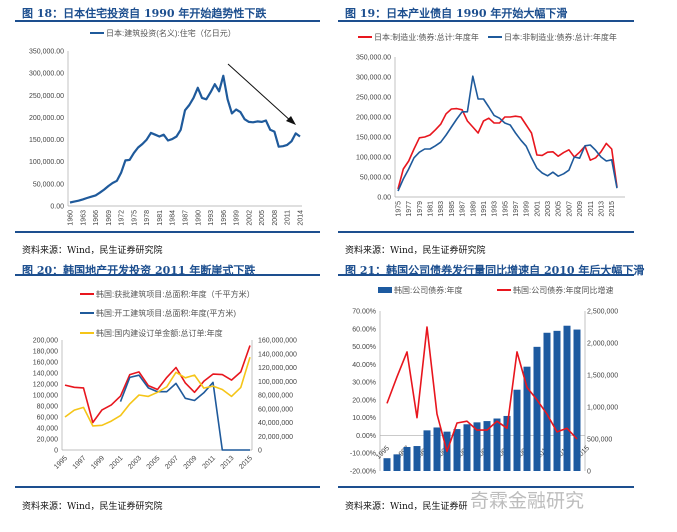 This screenshot has width=677, height=532. What do you see at coordinates (364, 400) in the screenshot?
I see `y-tick-label: 20.00%` at bounding box center [364, 400].